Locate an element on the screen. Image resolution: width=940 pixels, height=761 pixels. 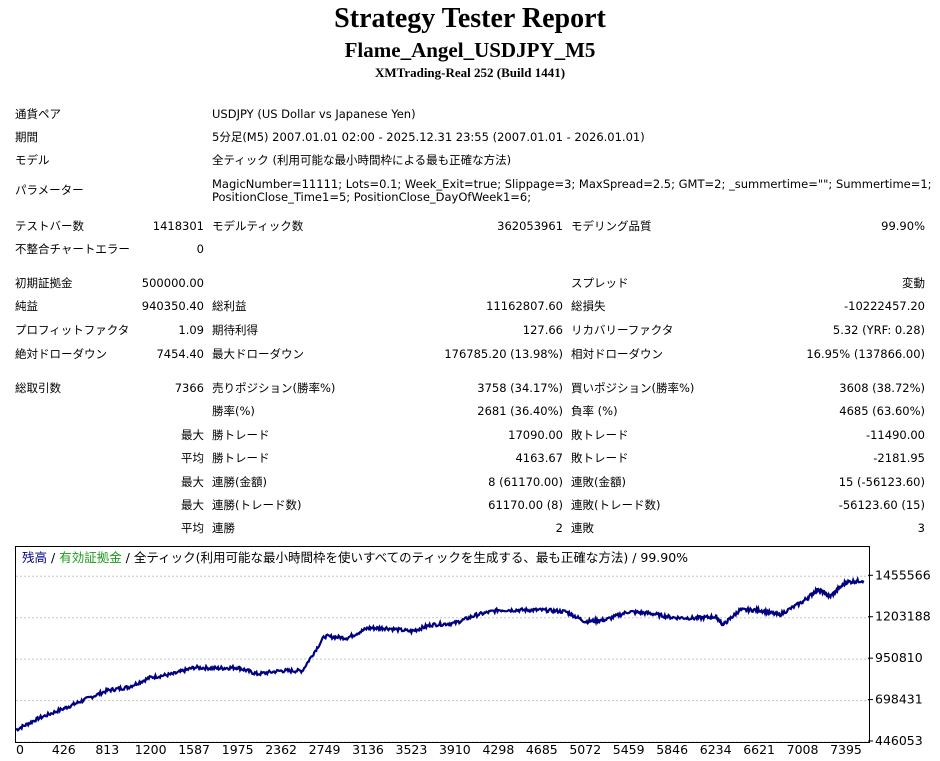
bars-value: 1418301 is located at coordinates (178, 226).